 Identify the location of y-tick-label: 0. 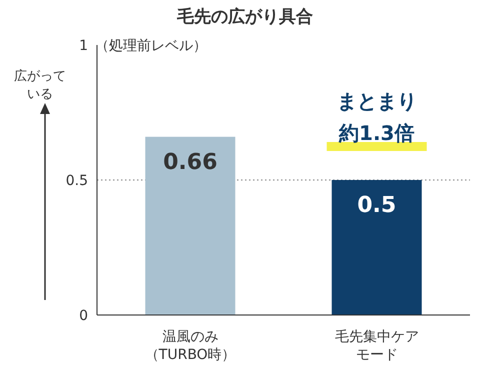
(83, 316).